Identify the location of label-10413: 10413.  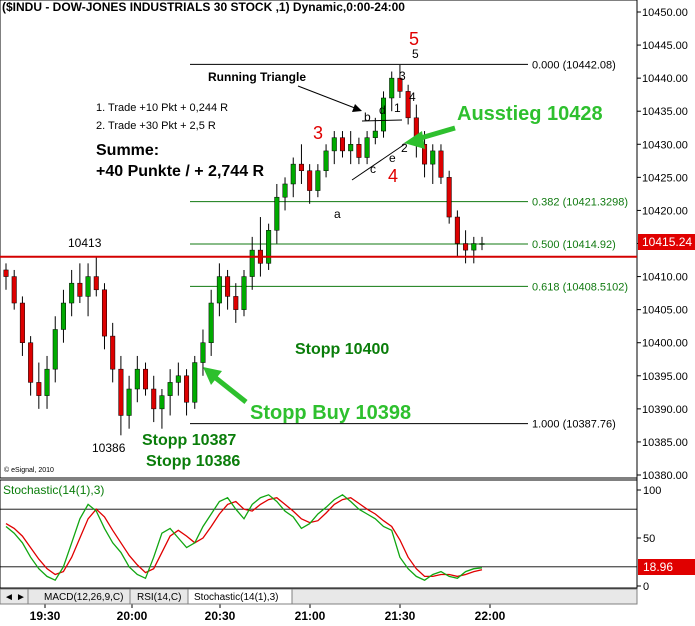
(85, 243).